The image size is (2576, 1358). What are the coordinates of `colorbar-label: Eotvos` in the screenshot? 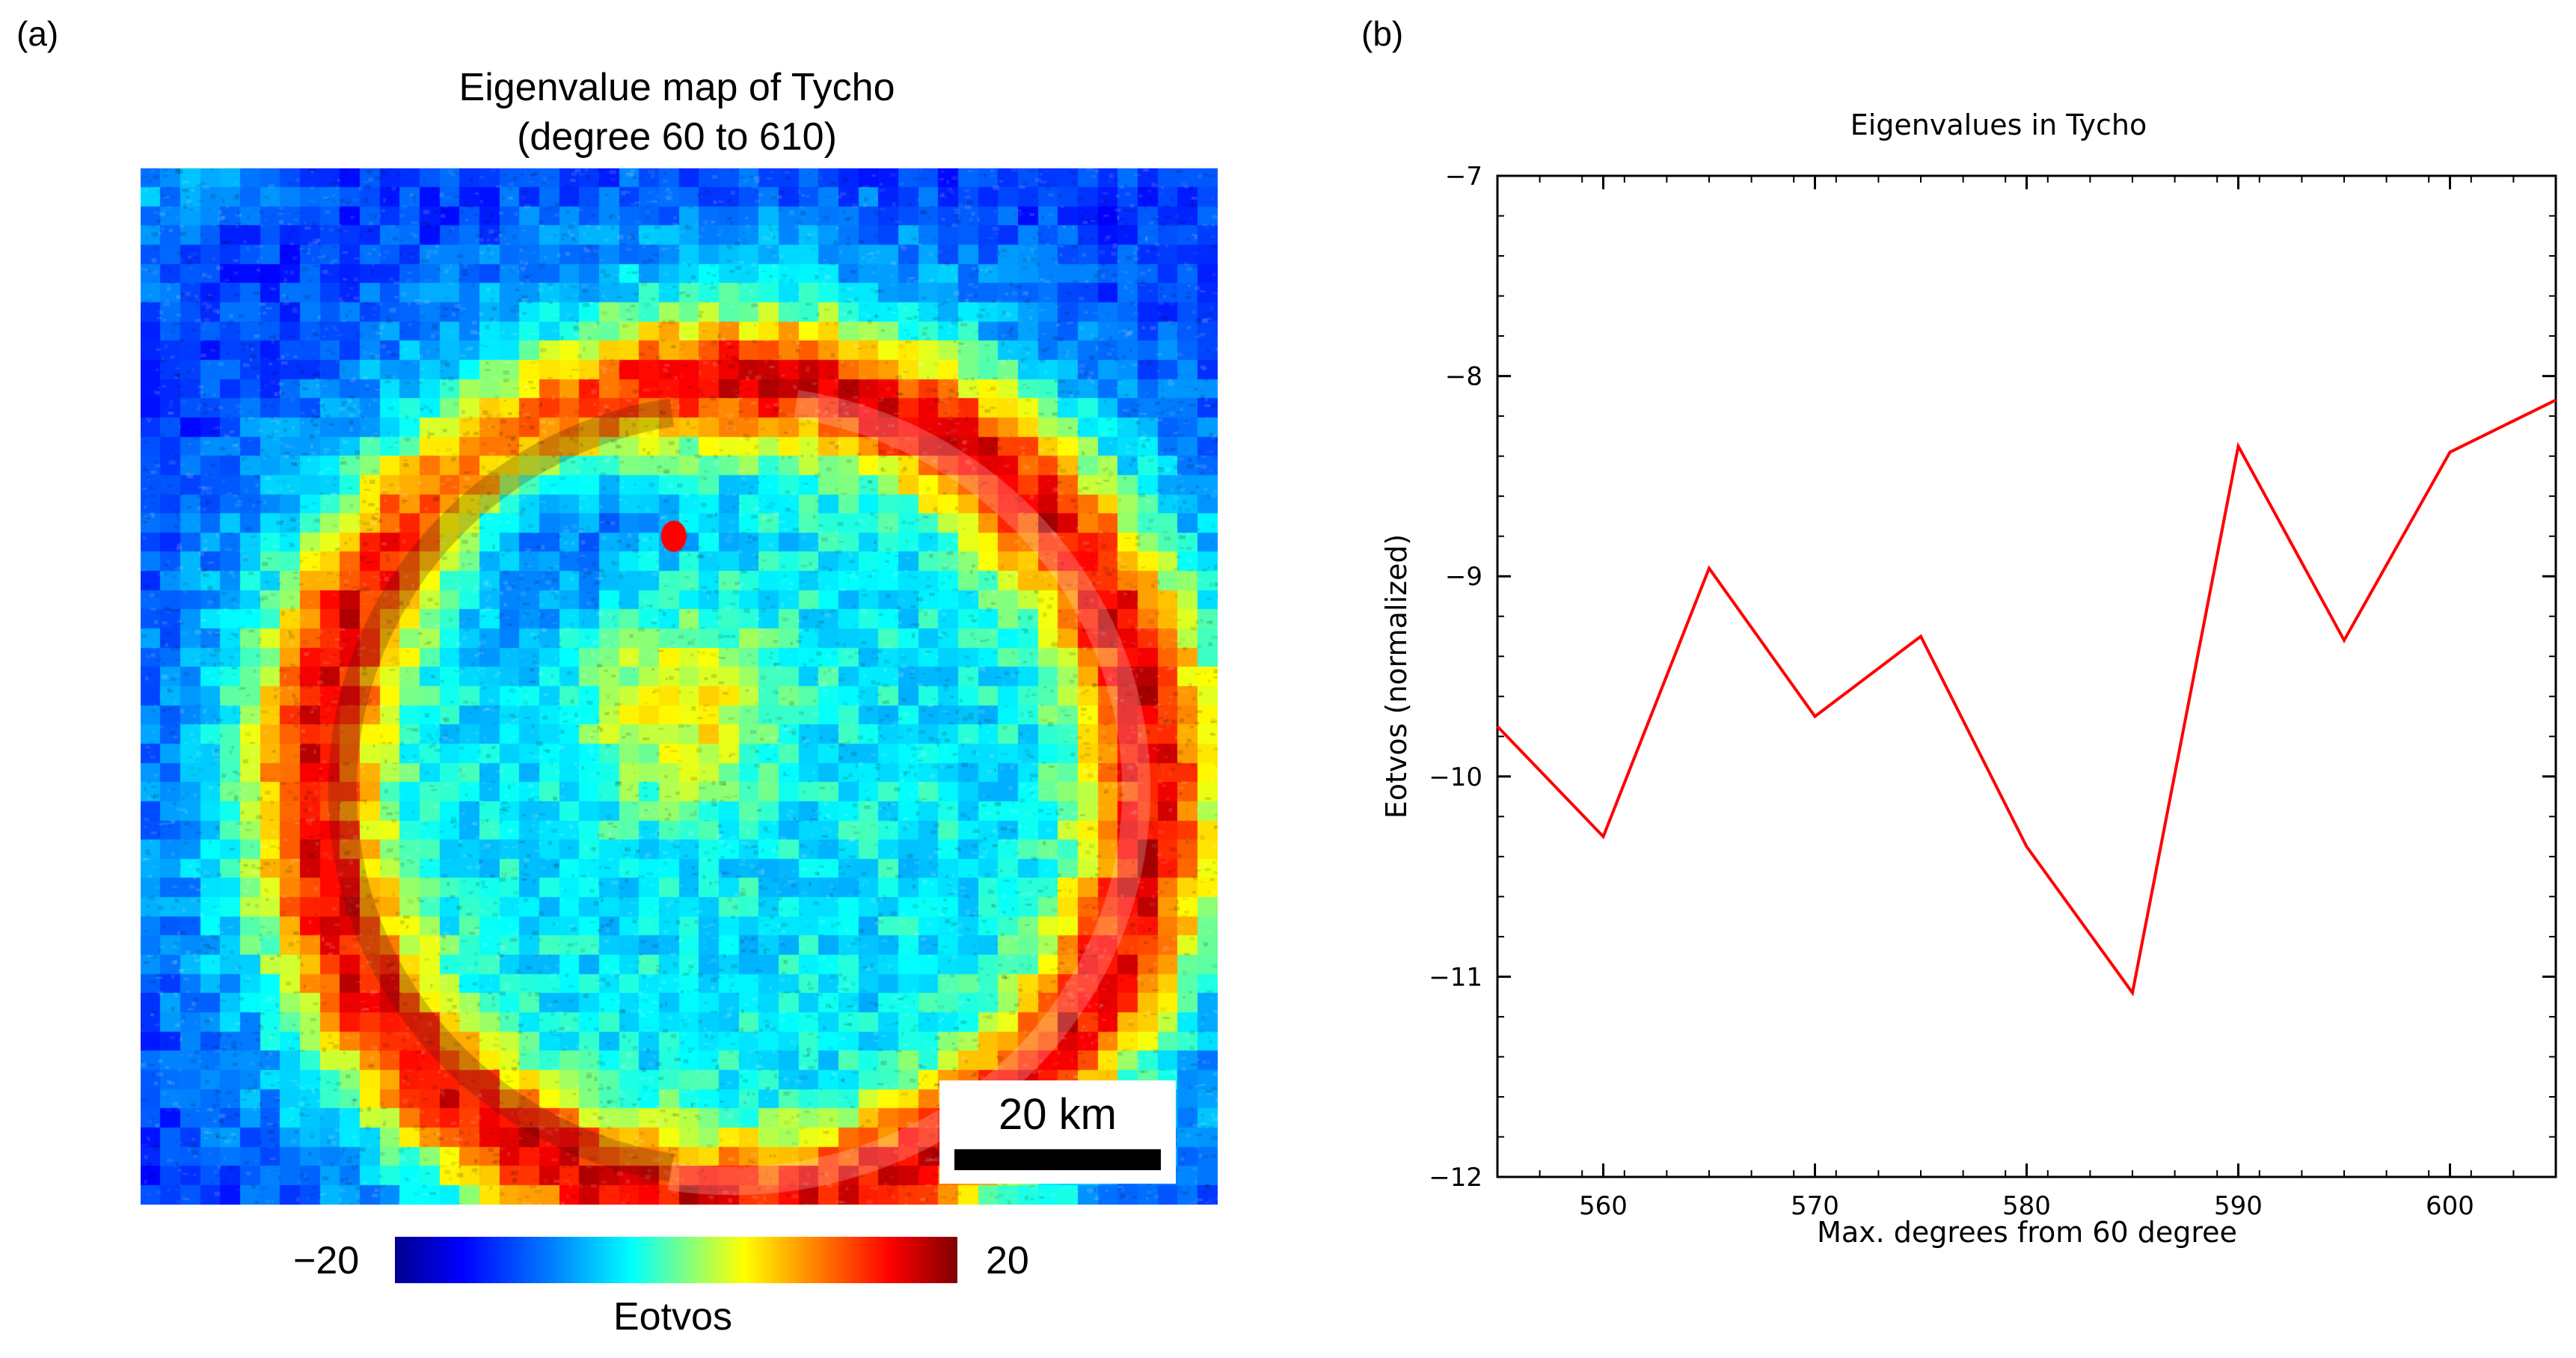 It's located at (672, 1317).